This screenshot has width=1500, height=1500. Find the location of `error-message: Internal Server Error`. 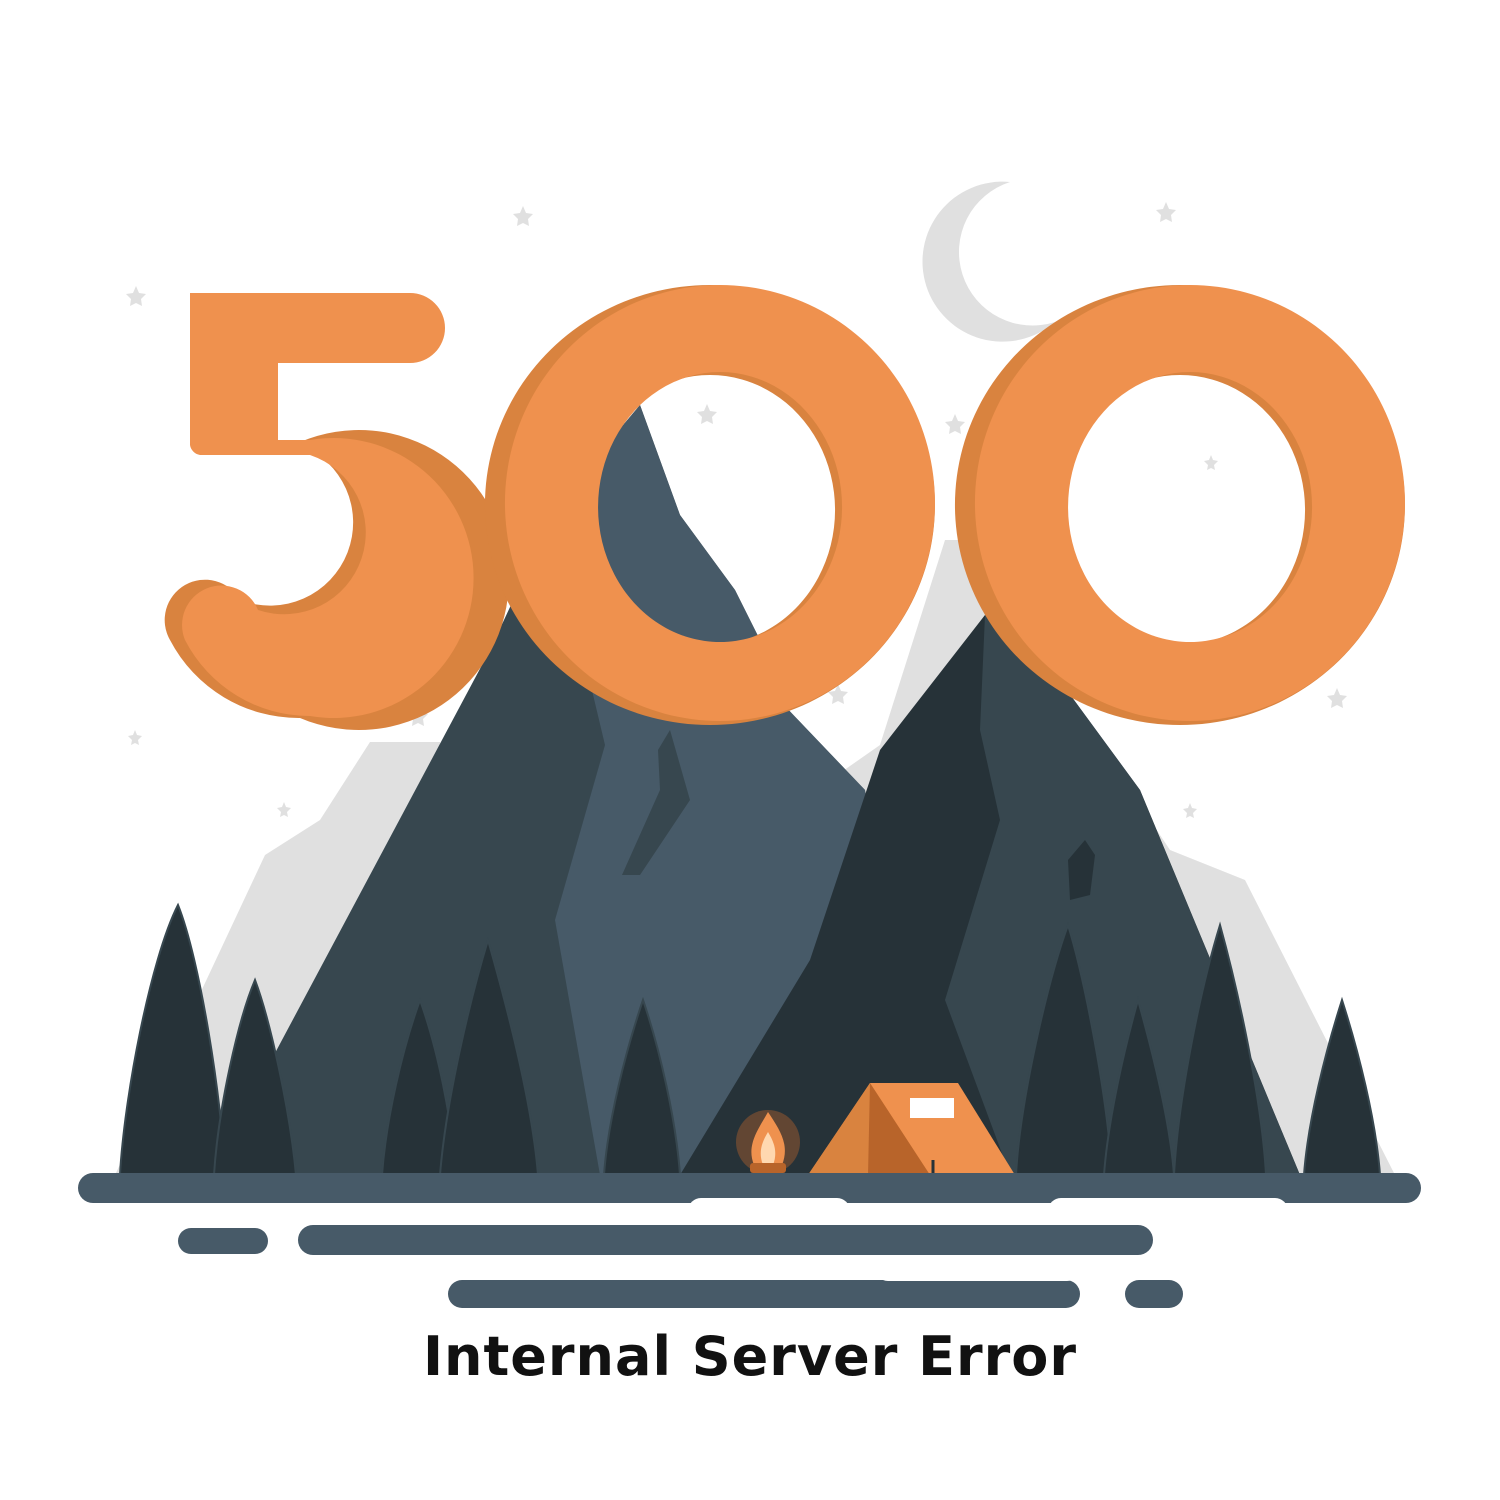

error-message: Internal Server Error is located at coordinates (750, 1356).